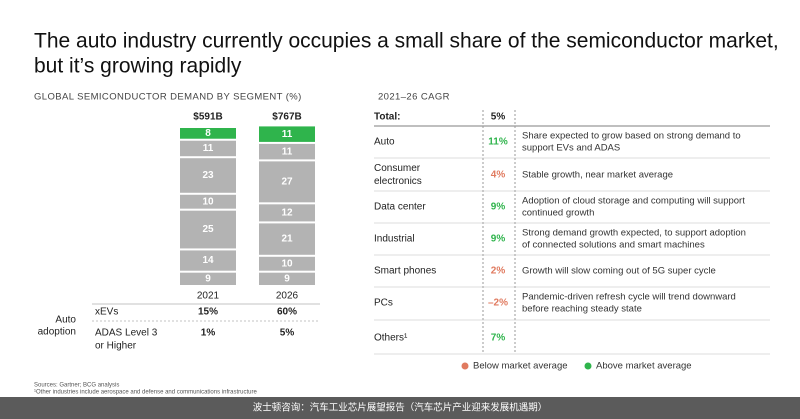 This screenshot has width=800, height=419. What do you see at coordinates (498, 303) in the screenshot?
I see `cagr-value: –2%` at bounding box center [498, 303].